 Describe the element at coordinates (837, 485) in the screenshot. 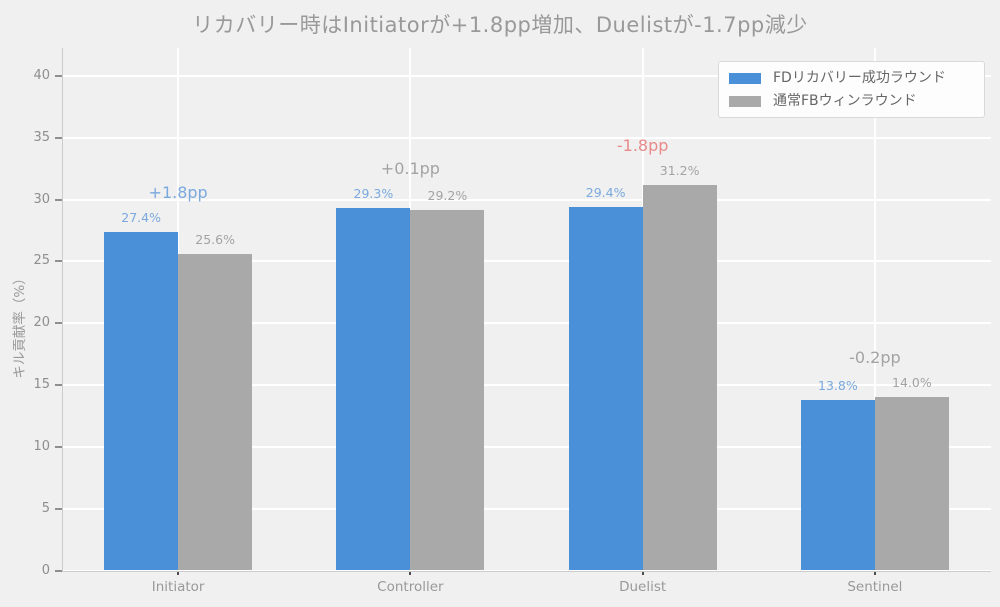

I see `bar-sentinel-recovery` at that location.